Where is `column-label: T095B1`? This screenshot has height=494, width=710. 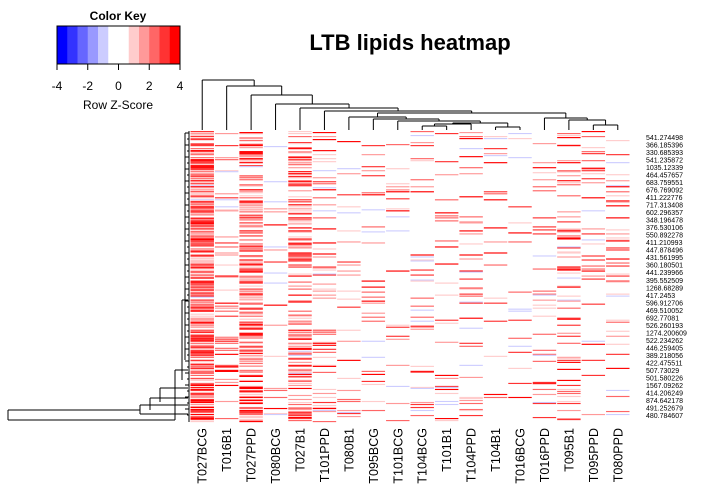
column-label: T095B1 is located at coordinates (569, 450).